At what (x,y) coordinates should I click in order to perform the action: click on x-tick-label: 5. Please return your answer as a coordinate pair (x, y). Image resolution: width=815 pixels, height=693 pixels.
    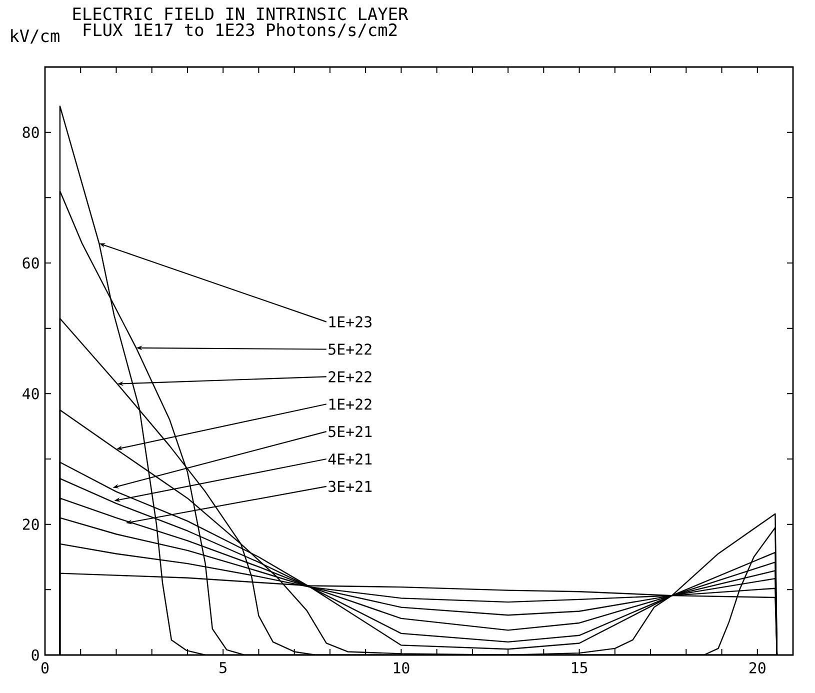
    Looking at the image, I should click on (223, 668).